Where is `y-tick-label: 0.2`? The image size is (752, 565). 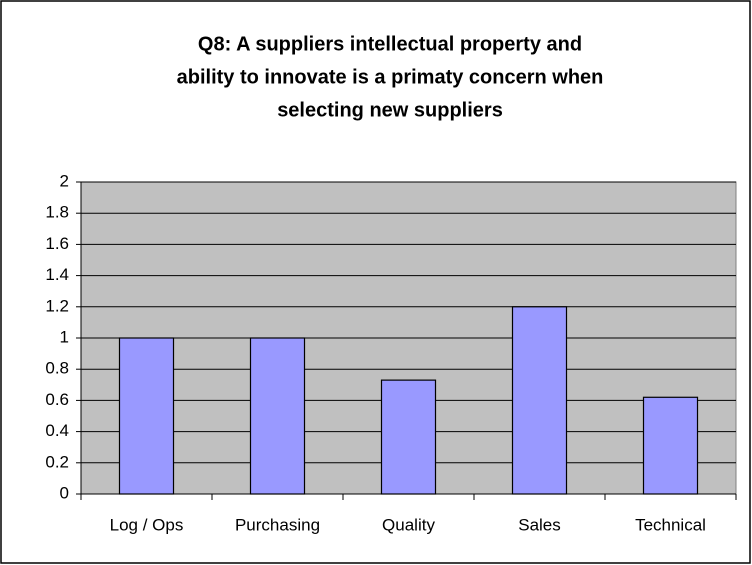
y-tick-label: 0.2 is located at coordinates (57, 461).